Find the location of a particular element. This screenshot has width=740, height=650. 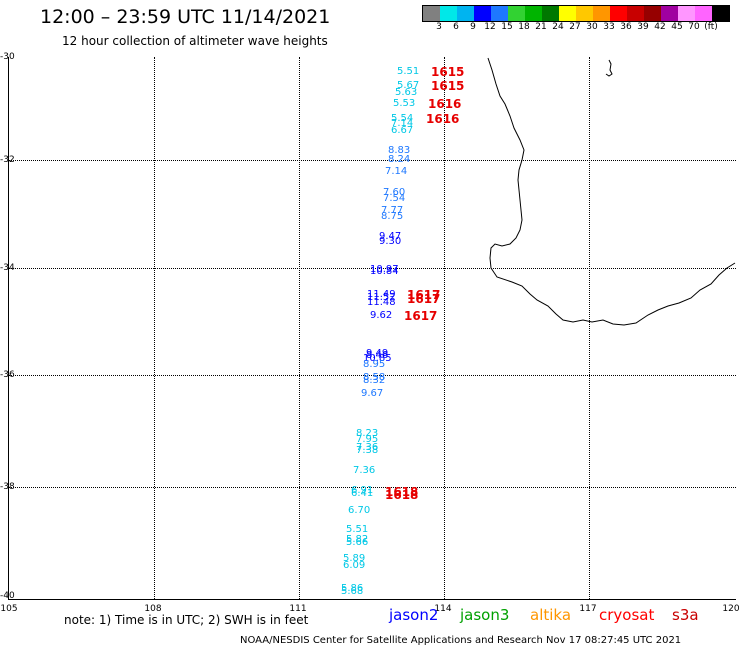

wave-height-label: 11.49 is located at coordinates (381, 294).